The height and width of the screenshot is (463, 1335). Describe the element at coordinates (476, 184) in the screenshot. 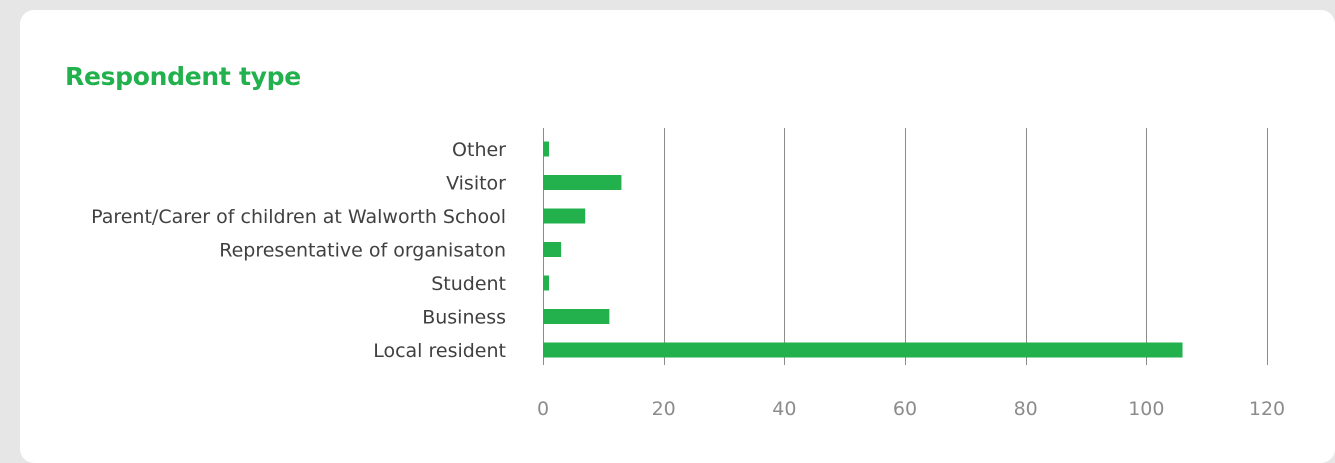

I see `category-label: Visitor` at that location.